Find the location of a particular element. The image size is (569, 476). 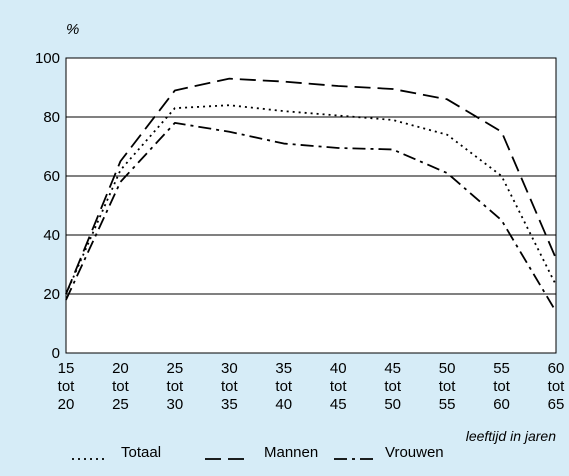

x-tick-label: 60 tot 65 is located at coordinates (557, 386).